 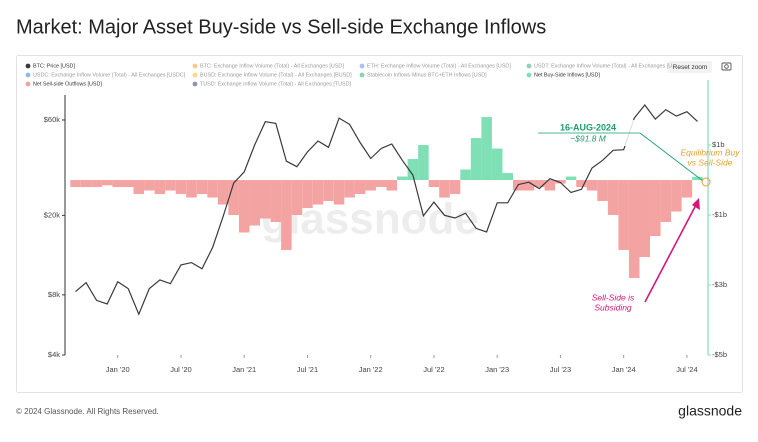 What do you see at coordinates (118, 369) in the screenshot?
I see `x-tick-label: Jan '20` at bounding box center [118, 369].